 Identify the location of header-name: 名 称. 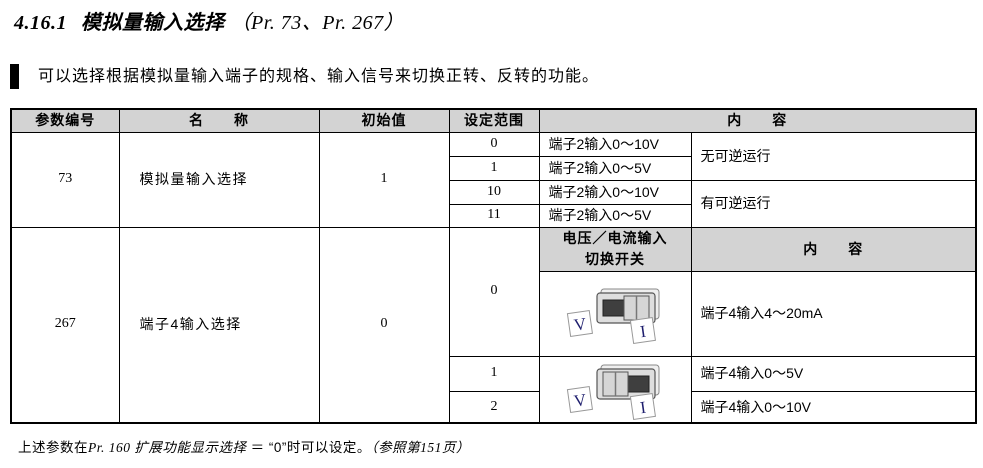
(219, 120).